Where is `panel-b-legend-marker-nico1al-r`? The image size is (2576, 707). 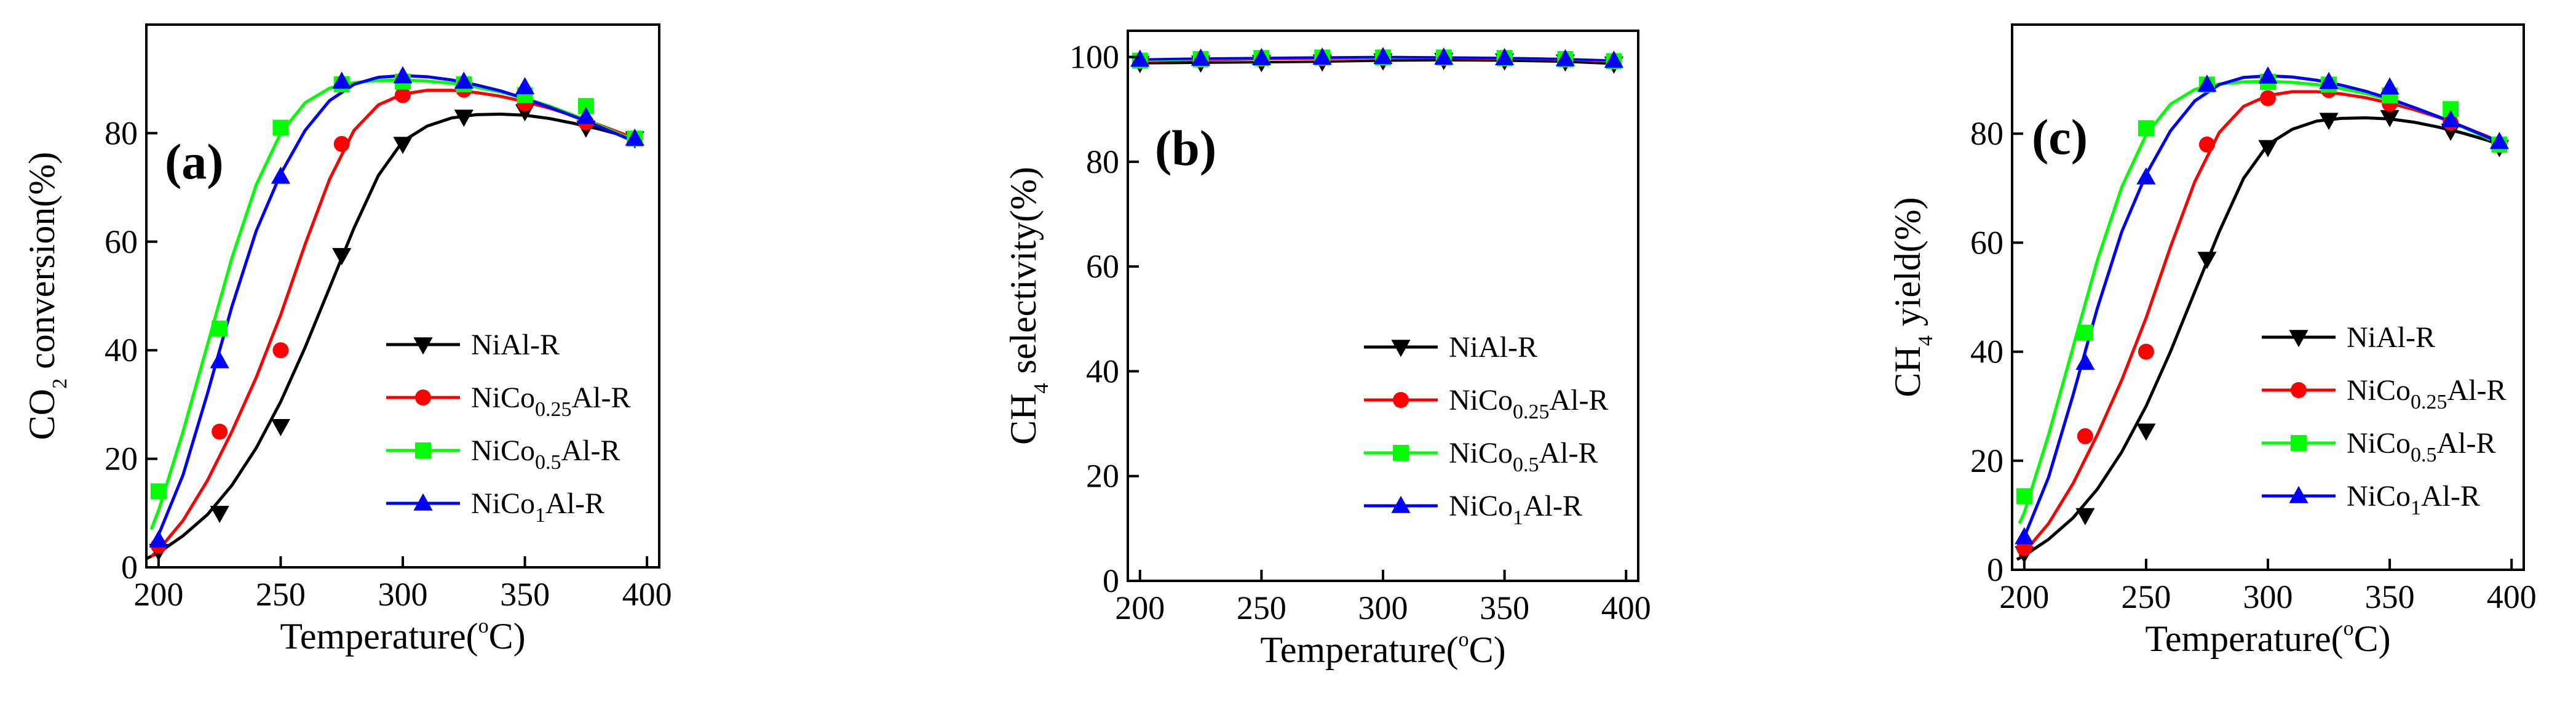
panel-b-legend-marker-nico1al-r is located at coordinates (1401, 504).